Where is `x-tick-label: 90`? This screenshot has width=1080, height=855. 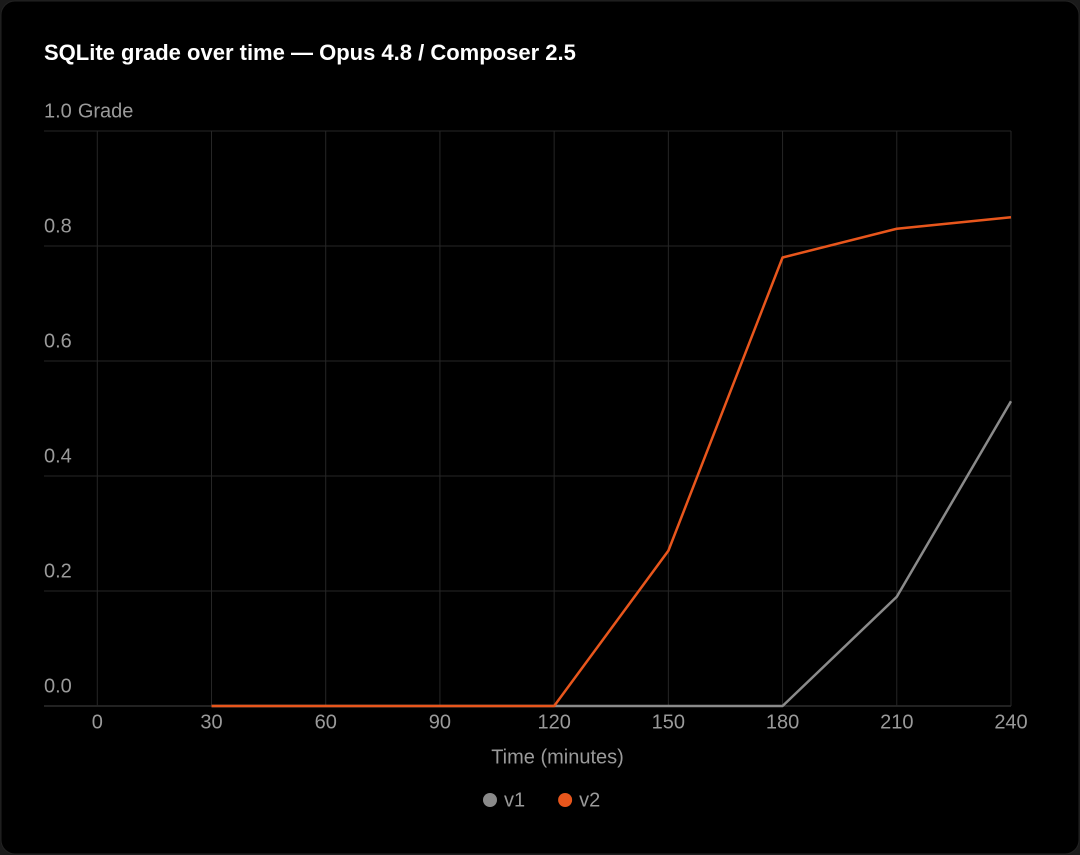
x-tick-label: 90 is located at coordinates (440, 722).